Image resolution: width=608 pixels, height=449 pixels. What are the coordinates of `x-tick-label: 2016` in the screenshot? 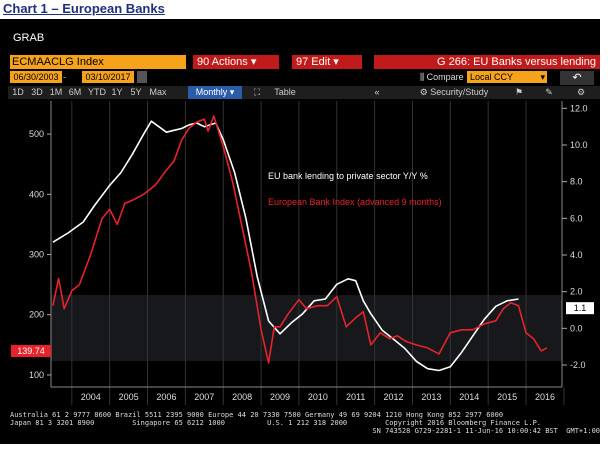 It's located at (545, 397).